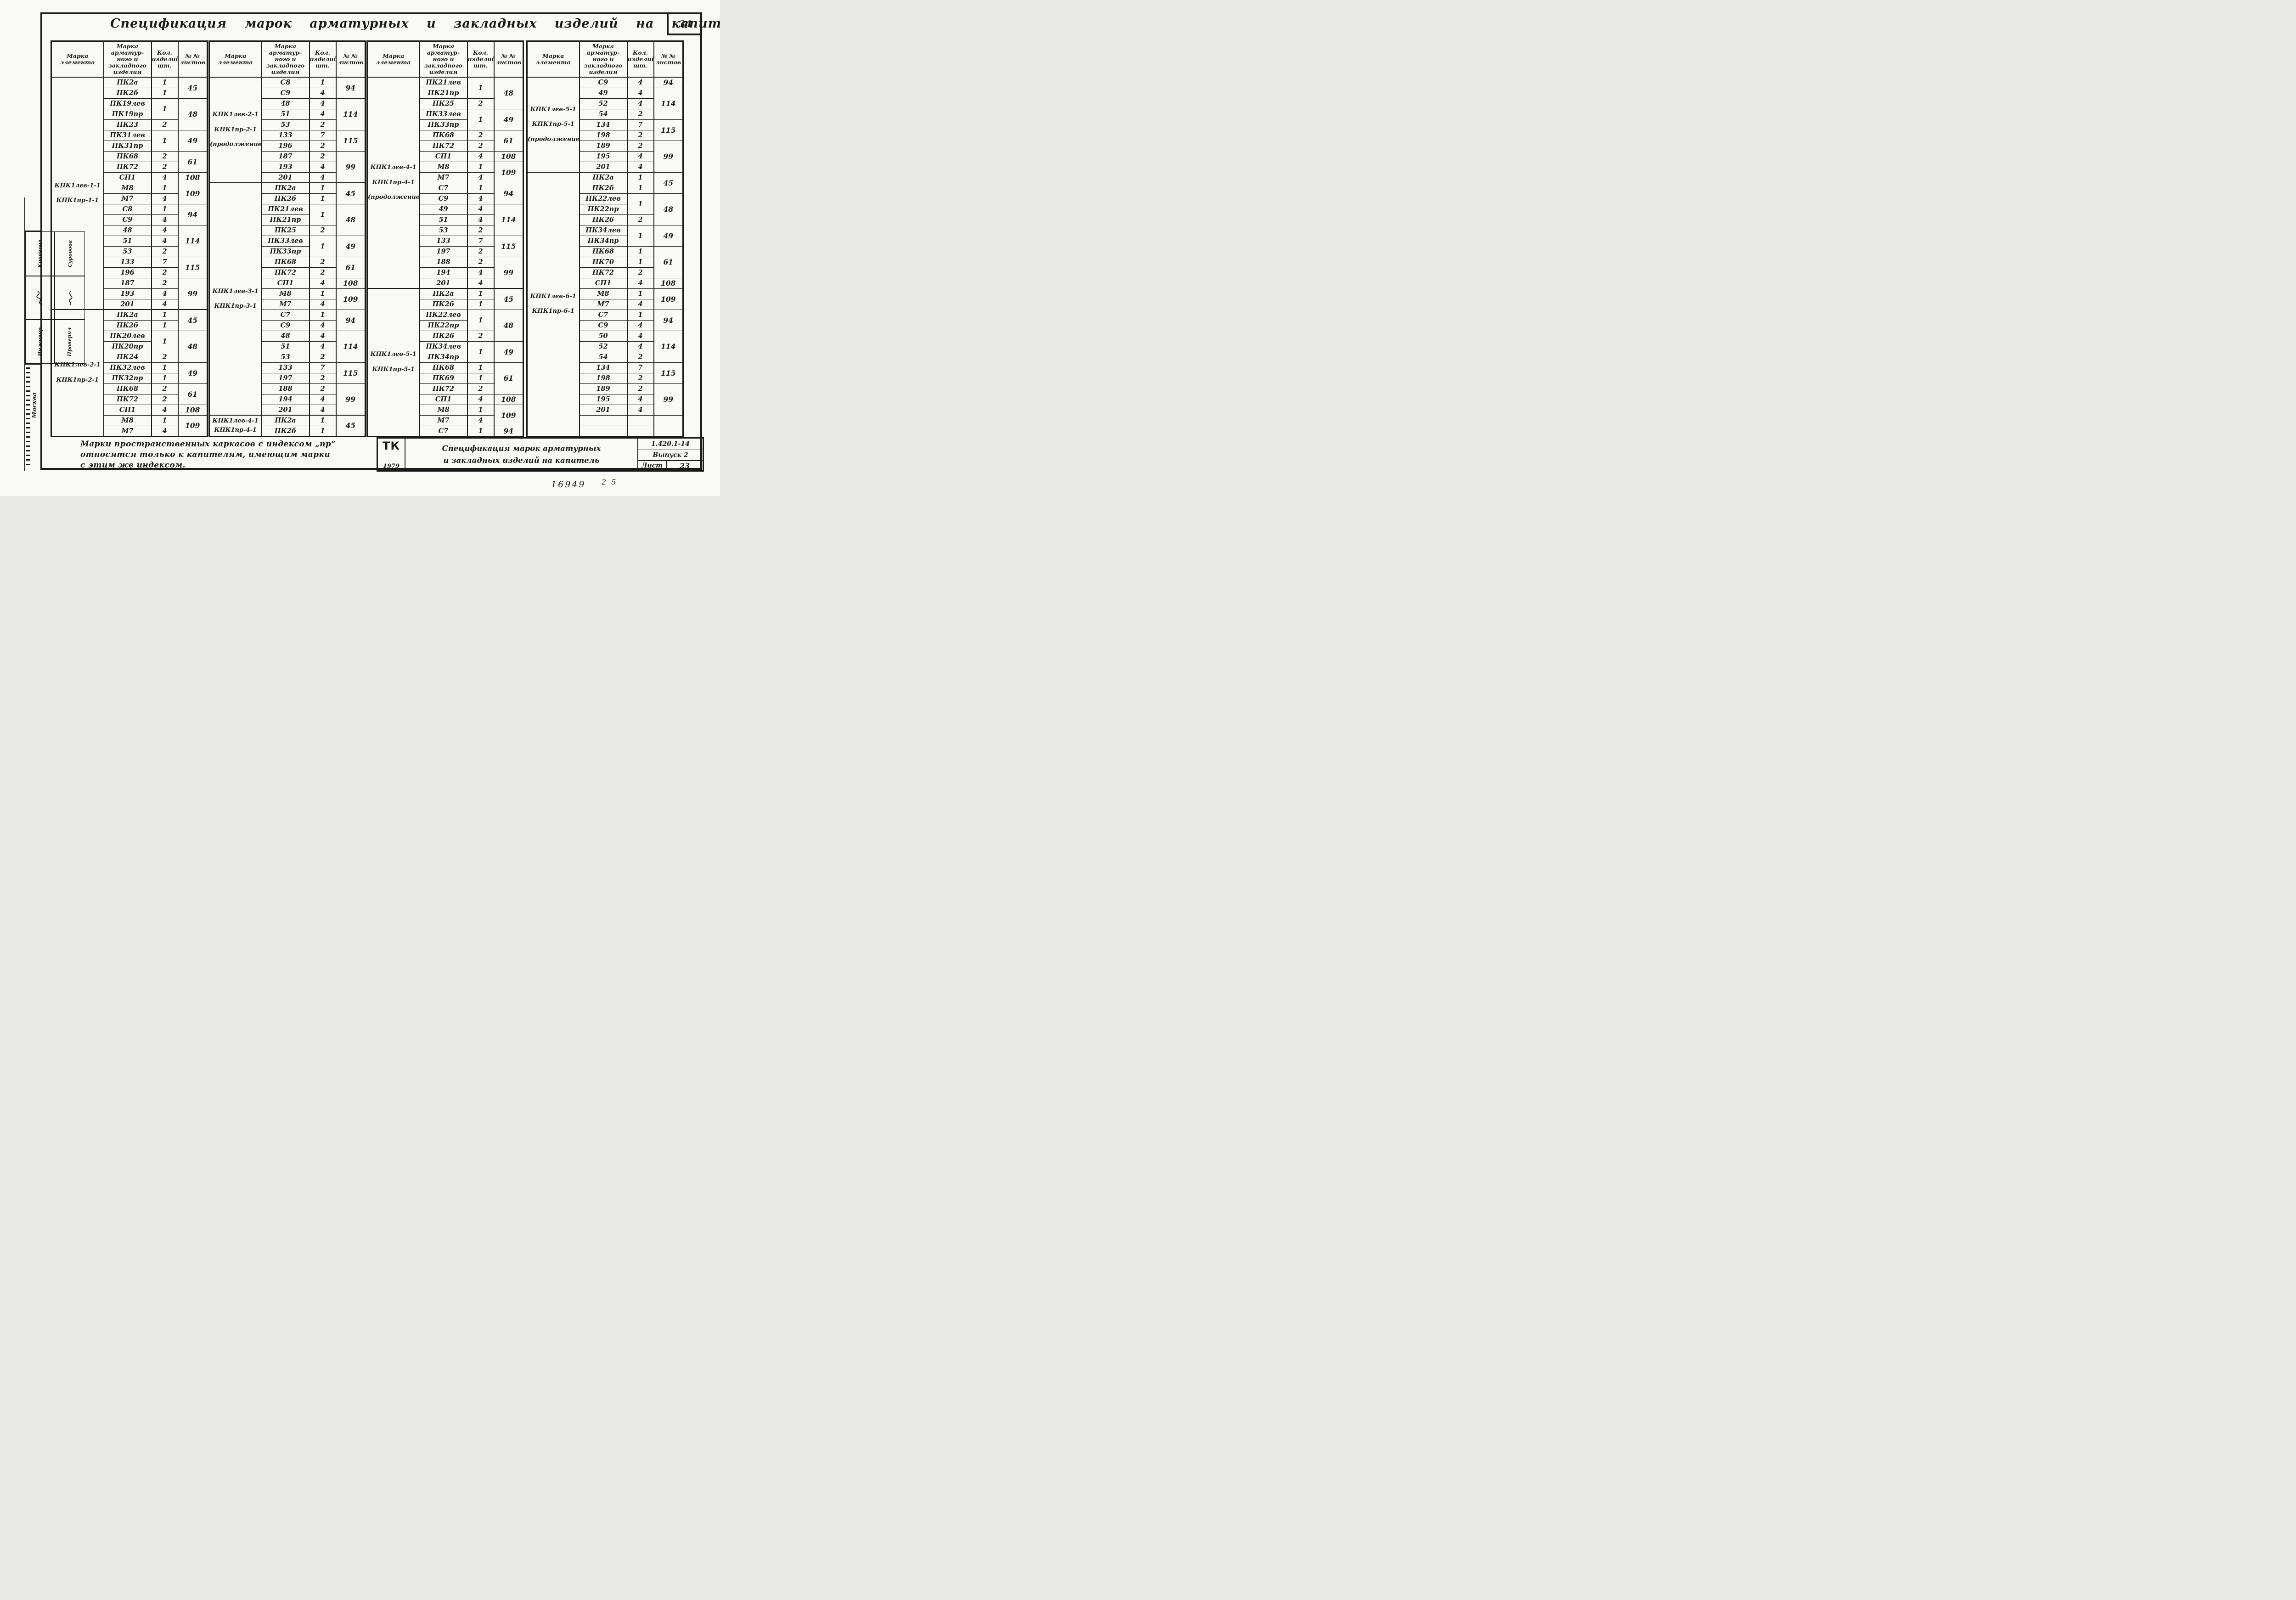  I want to click on series-code: 1.420.1-14, so click(671, 445).